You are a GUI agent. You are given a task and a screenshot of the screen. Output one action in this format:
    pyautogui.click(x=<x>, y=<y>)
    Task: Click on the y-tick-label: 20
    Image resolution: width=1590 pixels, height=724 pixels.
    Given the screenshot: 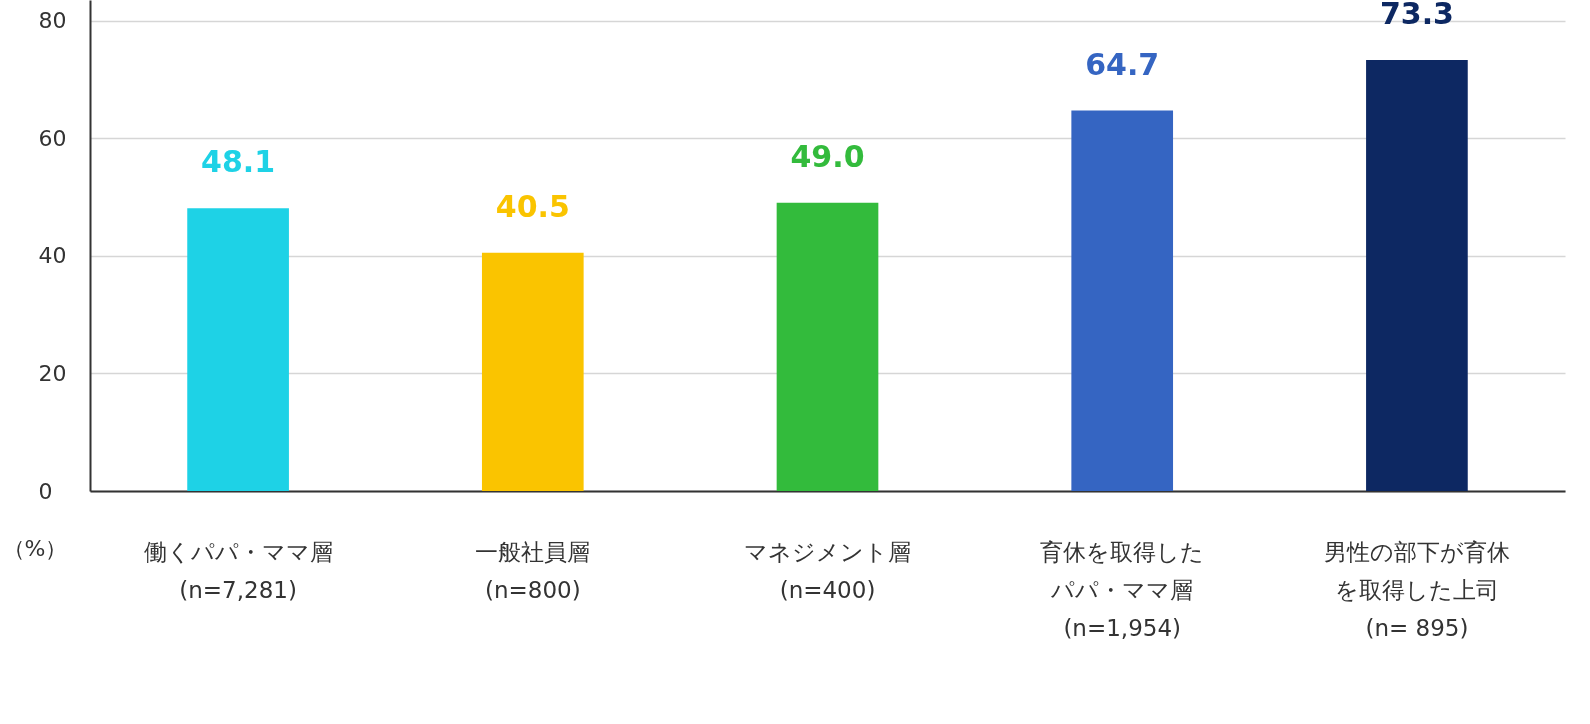 What is the action you would take?
    pyautogui.click(x=52, y=373)
    